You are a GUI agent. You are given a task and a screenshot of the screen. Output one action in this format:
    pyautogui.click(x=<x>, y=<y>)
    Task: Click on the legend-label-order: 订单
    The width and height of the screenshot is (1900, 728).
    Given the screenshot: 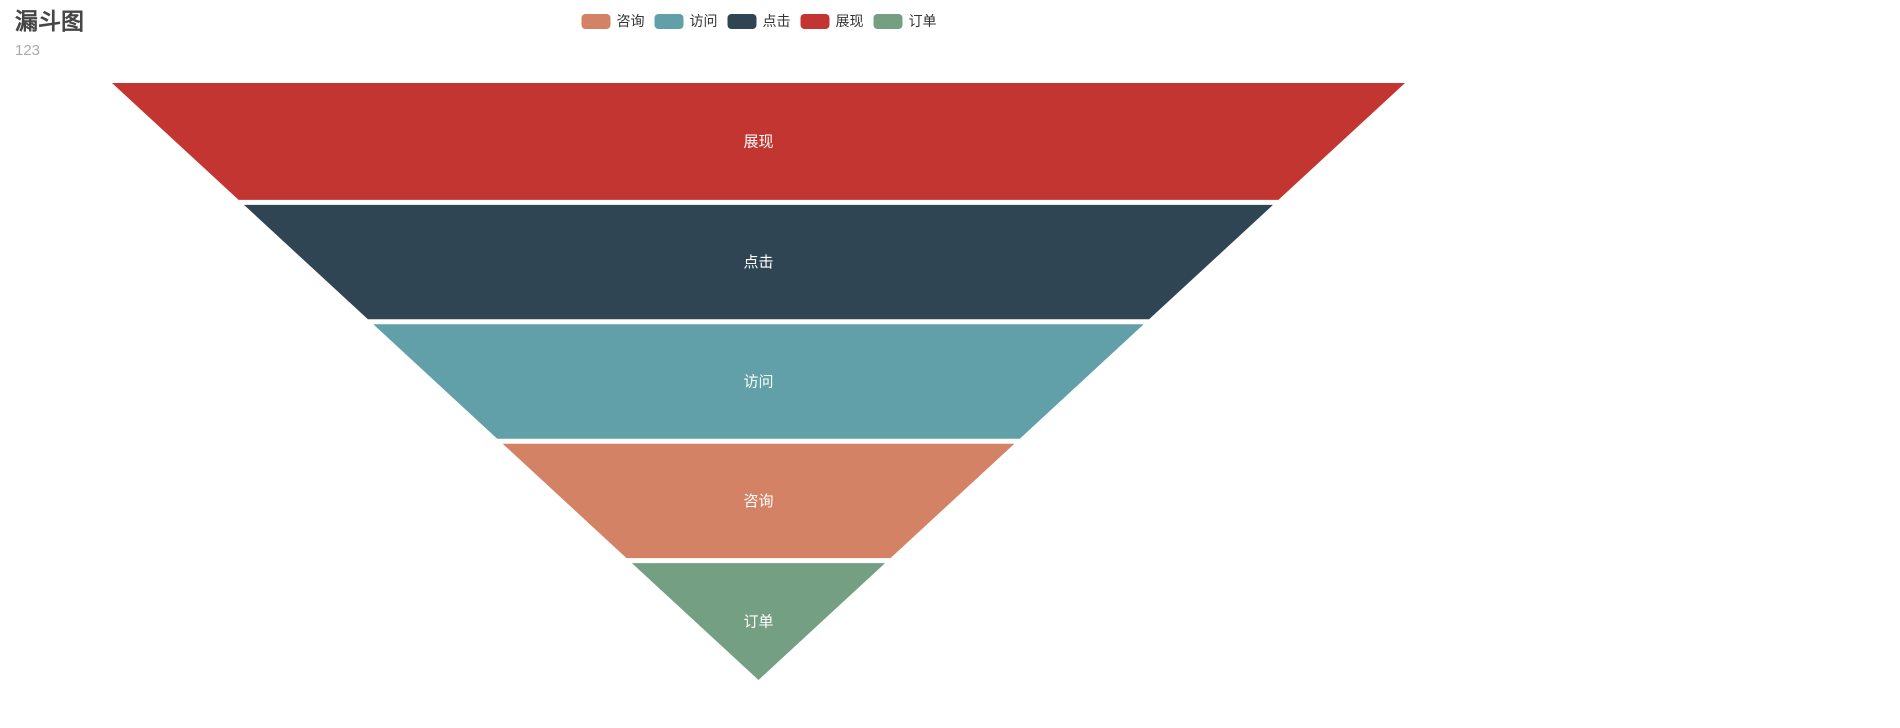 What is the action you would take?
    pyautogui.click(x=922, y=21)
    